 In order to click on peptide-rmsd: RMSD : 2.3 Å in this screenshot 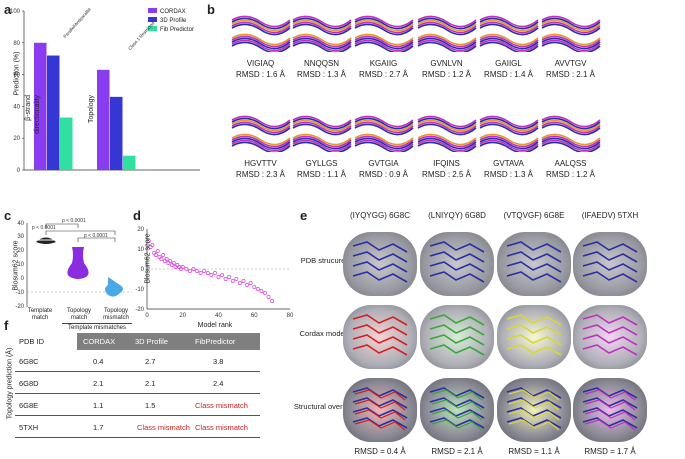, I will do `click(260, 174)`.